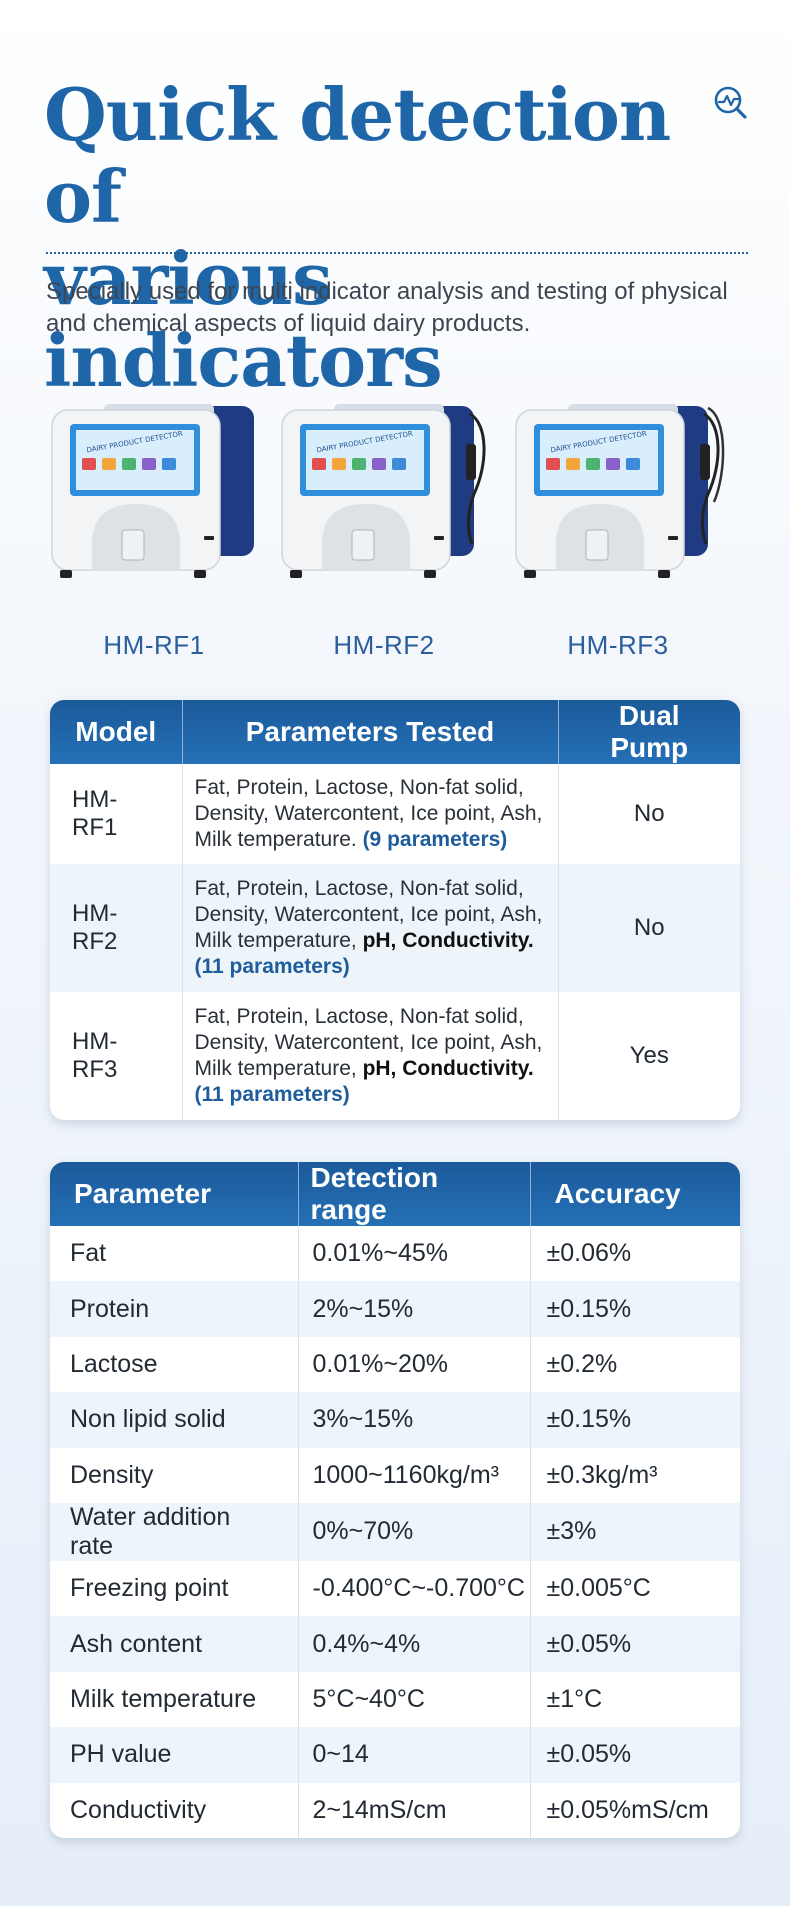  I want to click on table-row: Conductivity 2~14mS/cm ±0.05%mS/cm, so click(395, 1810).